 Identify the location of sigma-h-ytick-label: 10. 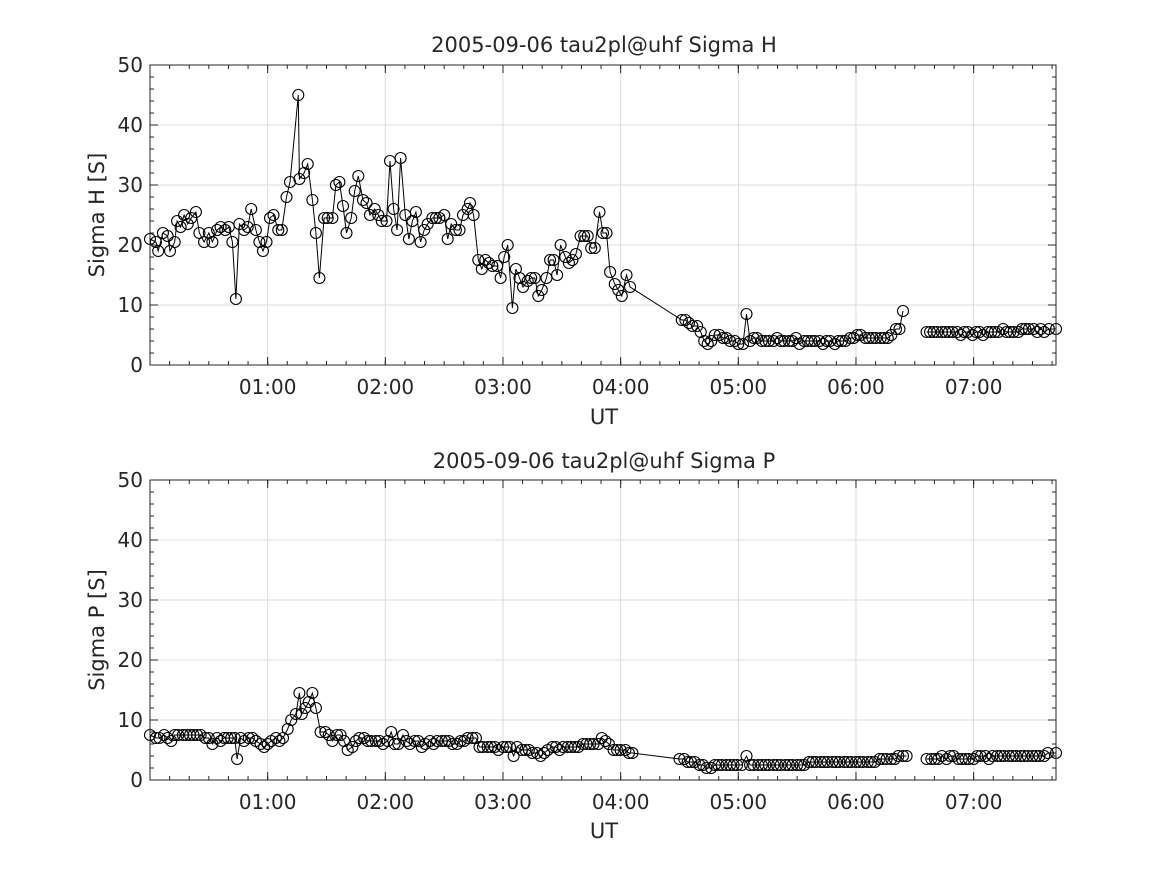
(130, 305).